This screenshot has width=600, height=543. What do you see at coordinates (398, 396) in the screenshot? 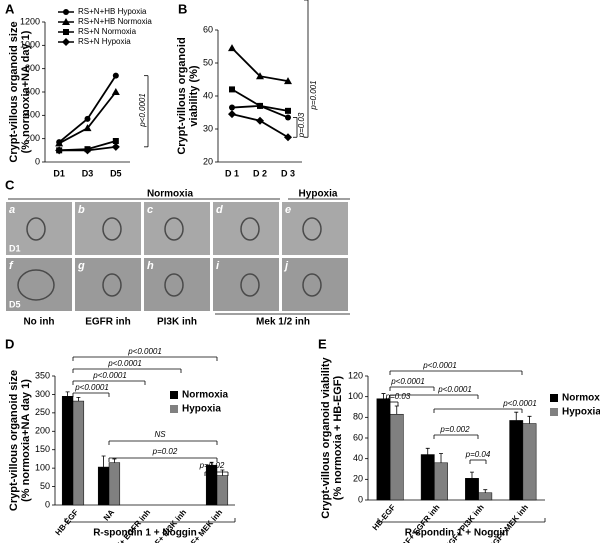
I see `annotation: p=0.03` at bounding box center [398, 396].